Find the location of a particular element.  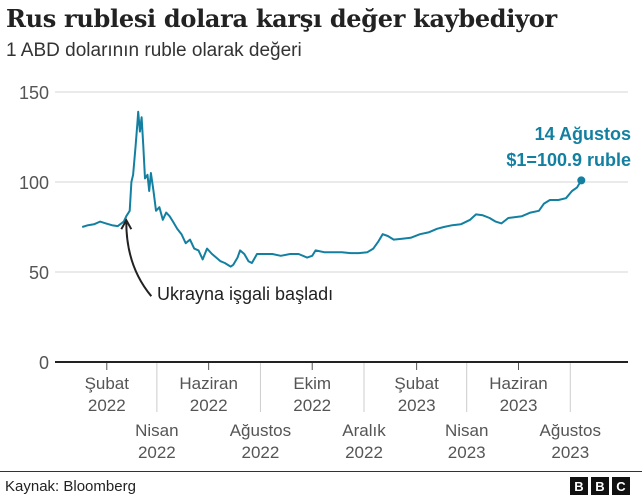

bbc-logo: B B C is located at coordinates (600, 486).